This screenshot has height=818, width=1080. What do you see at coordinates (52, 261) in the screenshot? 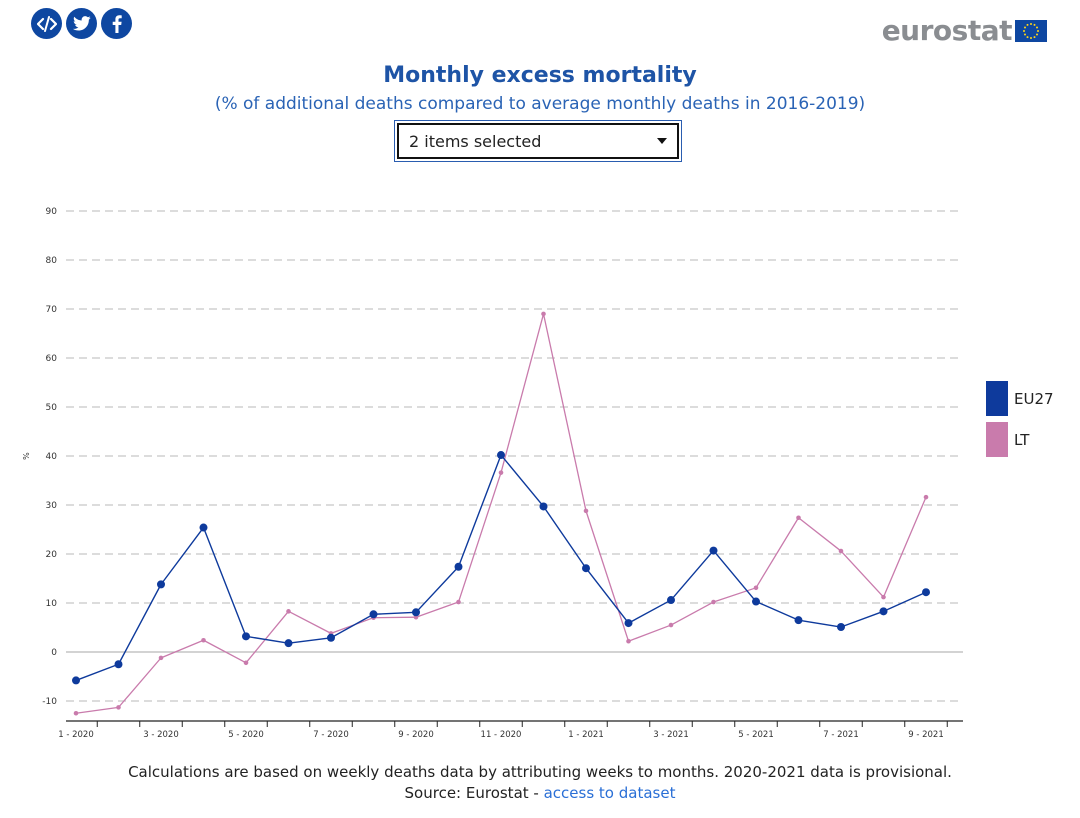
I see `y-tick-label: 80` at bounding box center [52, 261].